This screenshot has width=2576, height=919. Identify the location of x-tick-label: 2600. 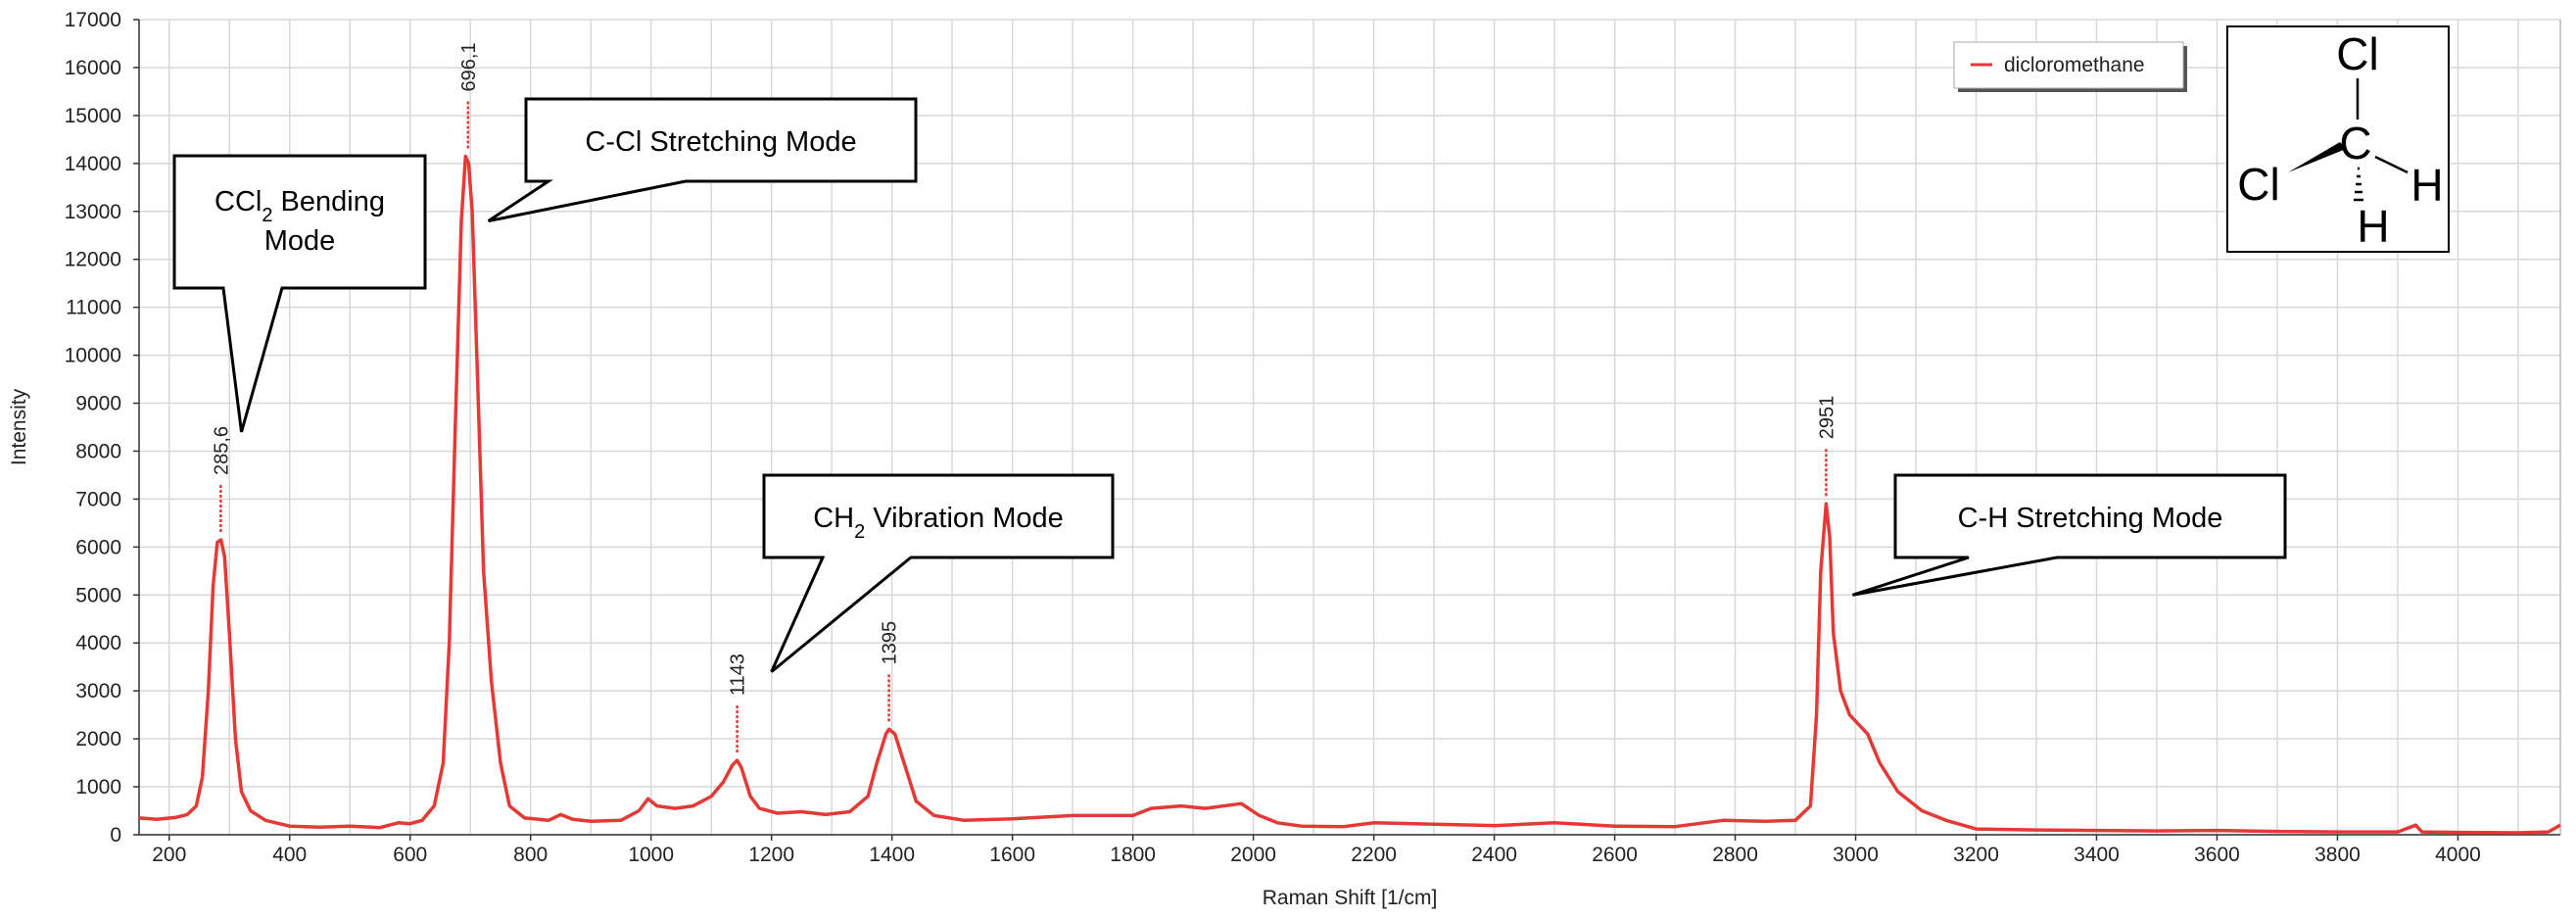
(1615, 855).